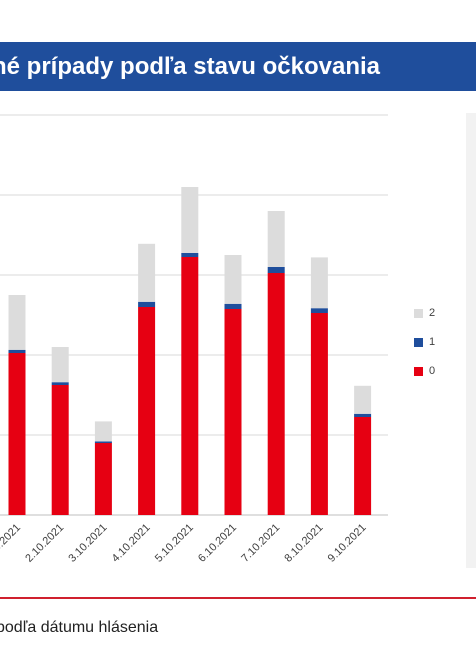  I want to click on title-bar: né prípady podľa stavu očkovania, so click(238, 66).